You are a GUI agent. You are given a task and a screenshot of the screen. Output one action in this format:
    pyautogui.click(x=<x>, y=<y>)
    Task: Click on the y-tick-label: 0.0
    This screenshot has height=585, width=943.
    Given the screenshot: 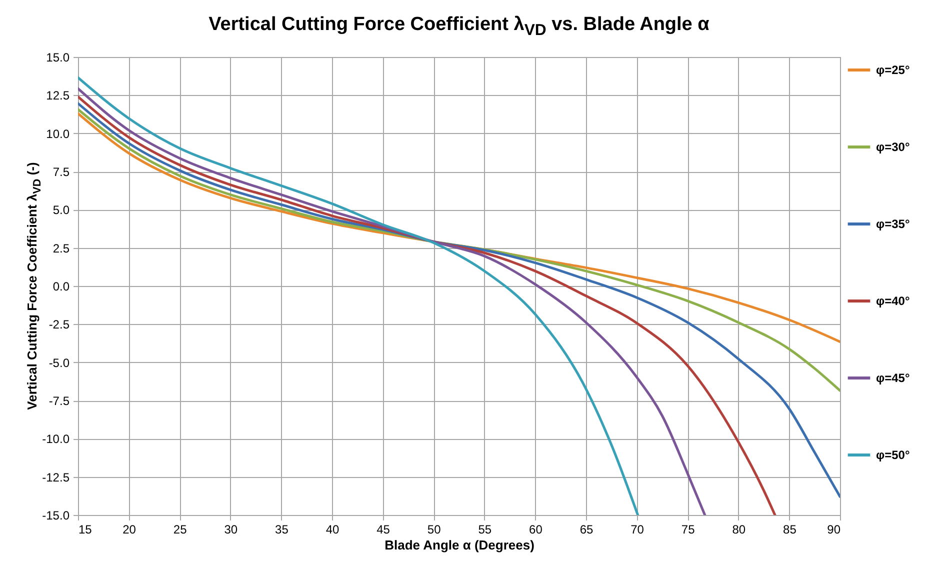 What is the action you would take?
    pyautogui.click(x=61, y=287)
    